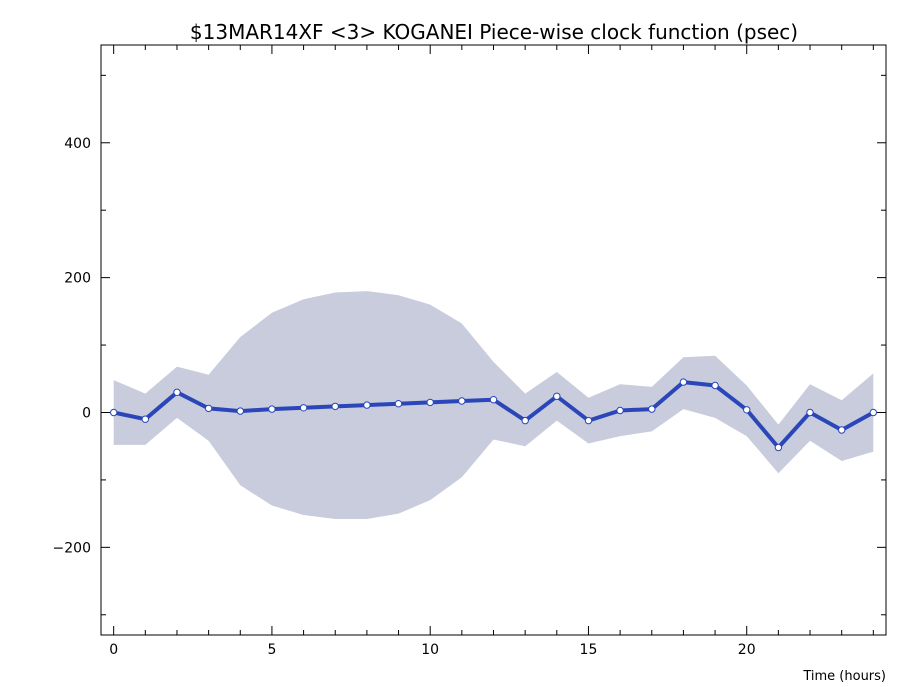  What do you see at coordinates (844, 676) in the screenshot?
I see `x-axis-label: Time (hours)` at bounding box center [844, 676].